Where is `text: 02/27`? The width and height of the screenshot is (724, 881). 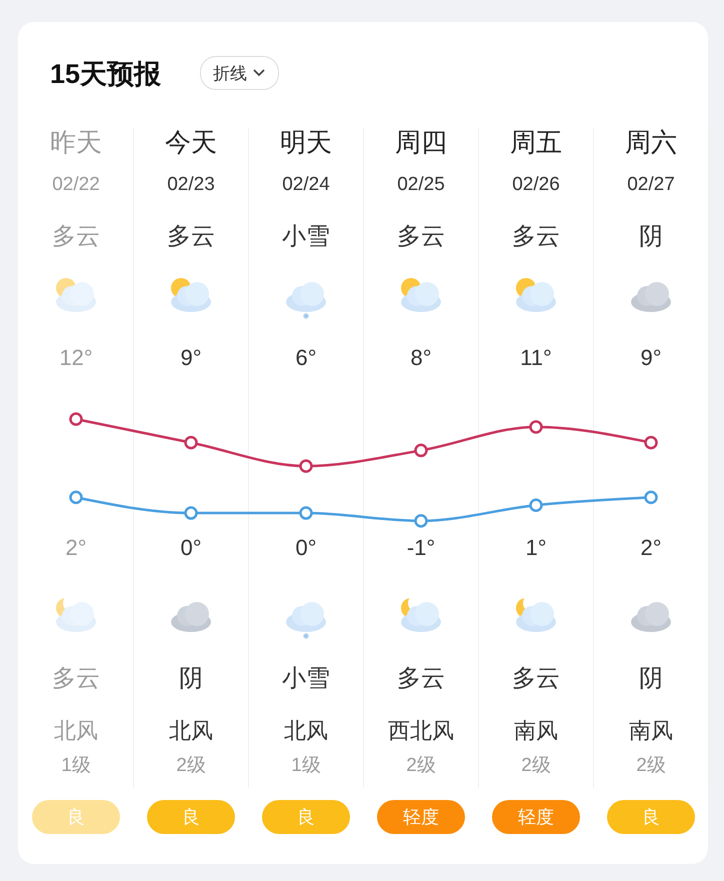 text: 02/27 is located at coordinates (651, 185).